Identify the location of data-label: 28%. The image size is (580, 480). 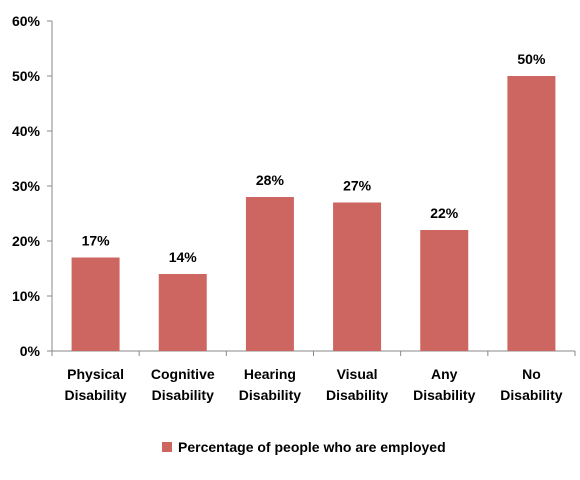
(270, 180).